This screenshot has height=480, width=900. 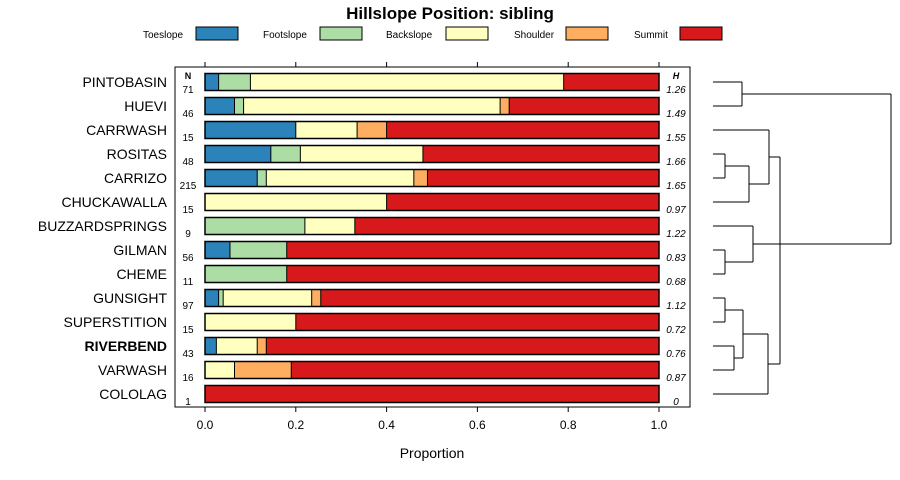 I want to click on site-label: BUZZARDSPRINGS, so click(x=102, y=226).